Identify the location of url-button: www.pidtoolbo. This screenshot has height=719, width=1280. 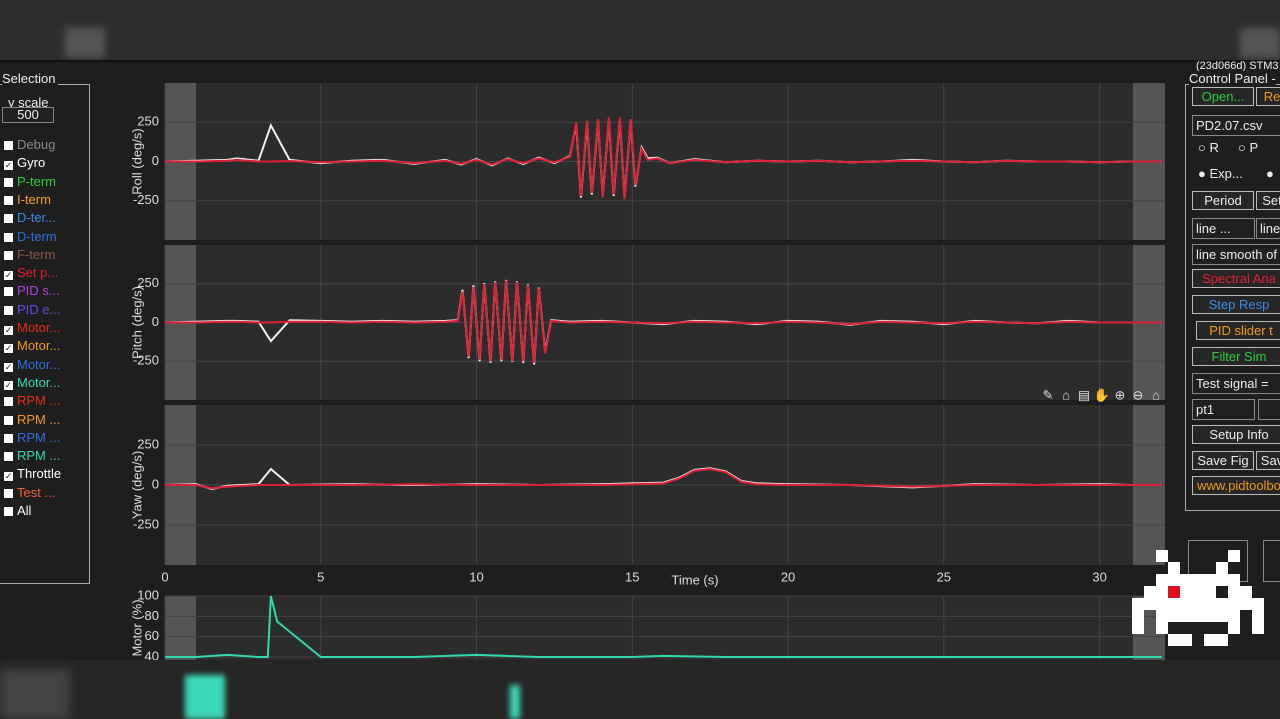
(1236, 485).